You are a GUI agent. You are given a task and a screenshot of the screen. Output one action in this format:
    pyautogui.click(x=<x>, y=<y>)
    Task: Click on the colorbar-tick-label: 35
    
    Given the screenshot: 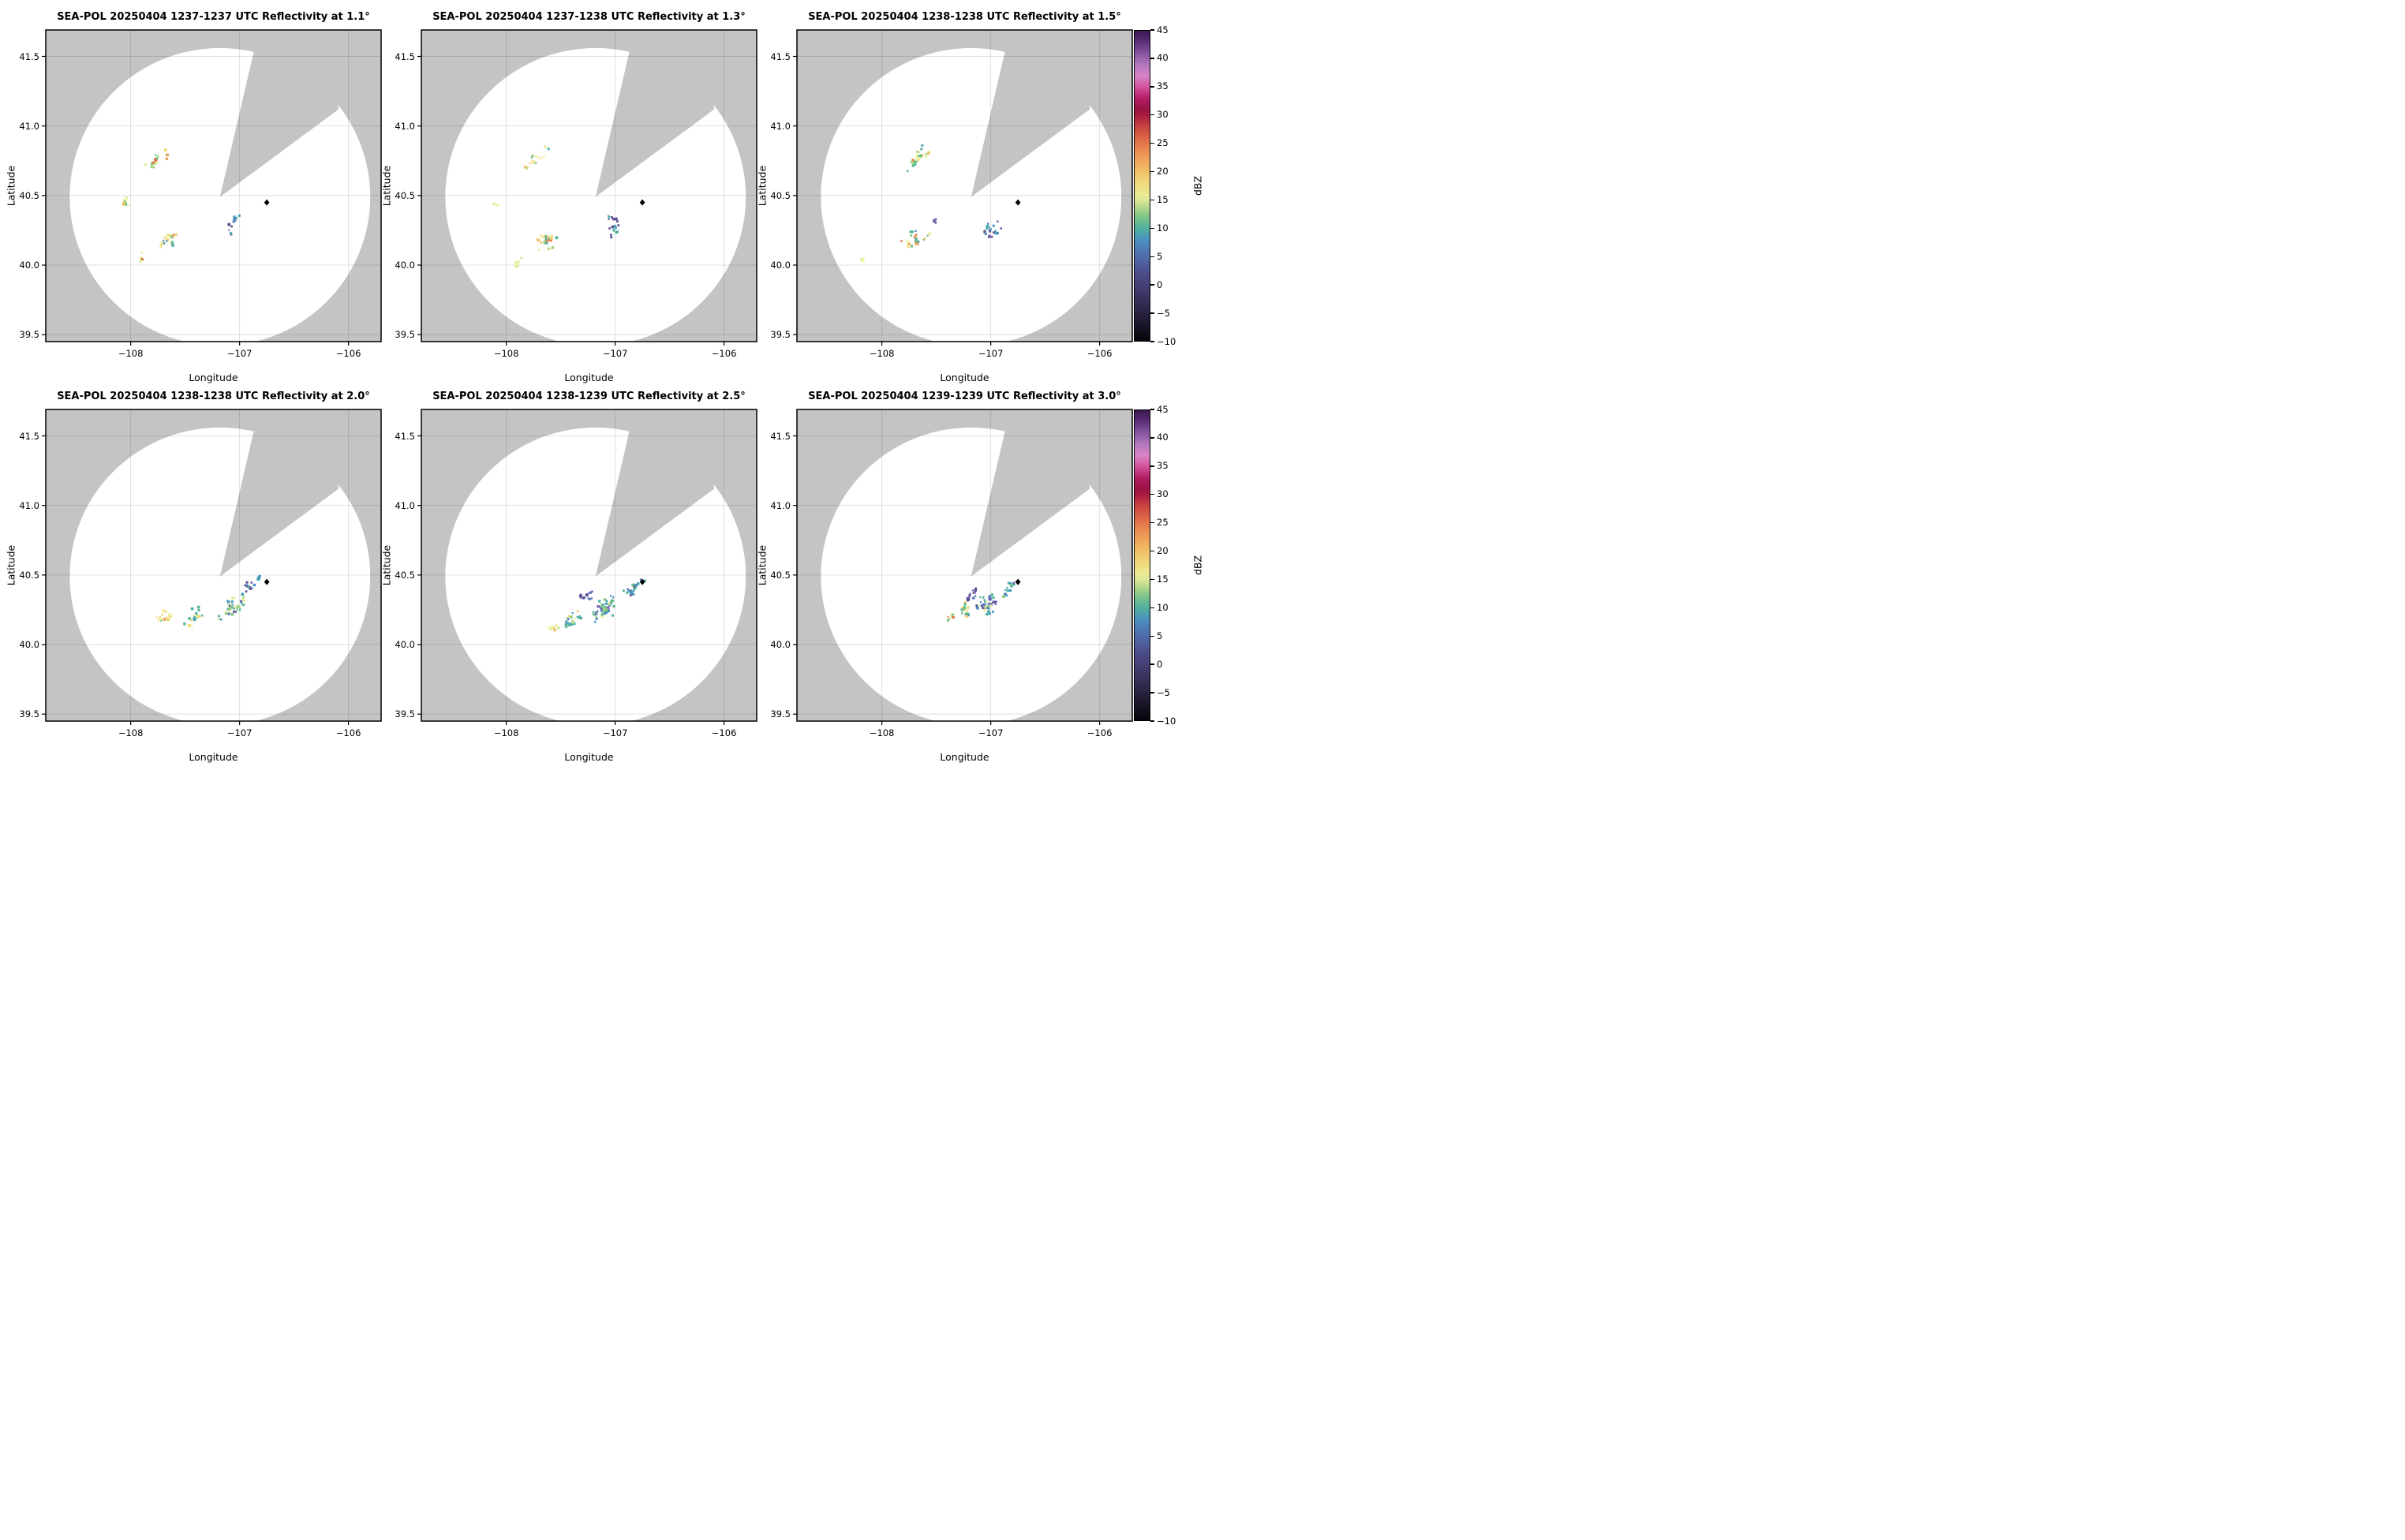 What is the action you would take?
    pyautogui.click(x=1163, y=86)
    